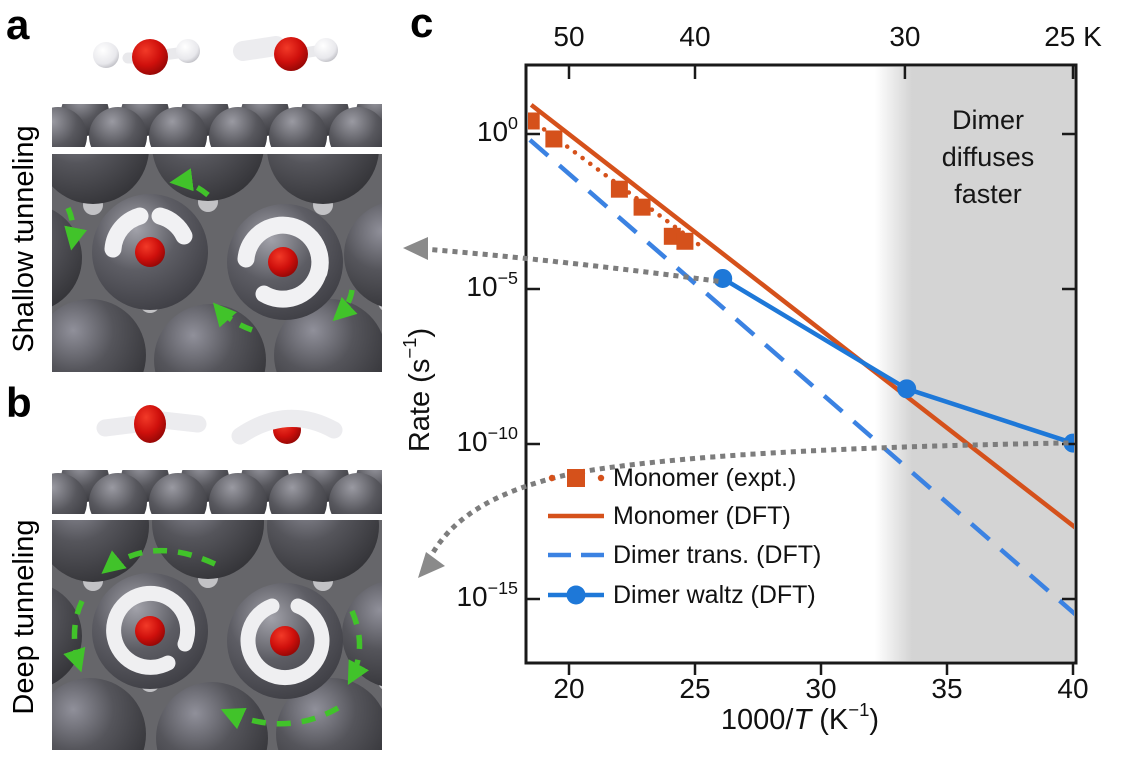 This screenshot has height=771, width=1128. Describe the element at coordinates (492, 284) in the screenshot. I see `y-tick-label: 10⁻⁵` at that location.